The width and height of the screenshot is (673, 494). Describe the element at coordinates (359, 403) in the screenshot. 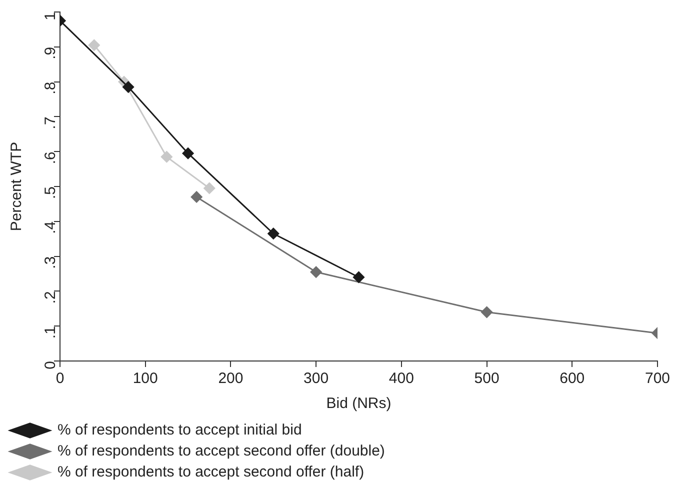

I see `x-axis-title: Bid (NRs)` at that location.